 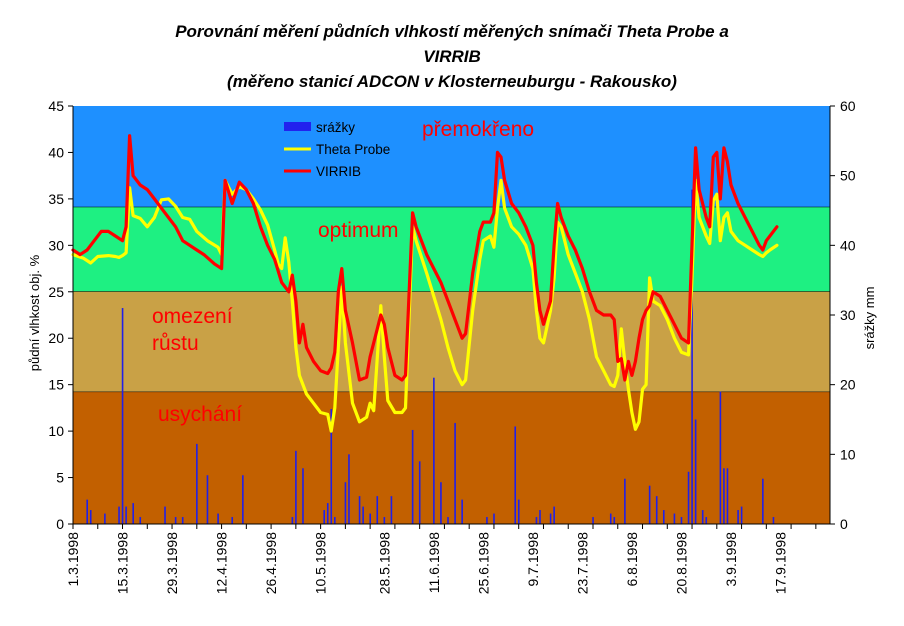 What do you see at coordinates (56, 292) in the screenshot?
I see `y-tick-label-left: 25` at bounding box center [56, 292].